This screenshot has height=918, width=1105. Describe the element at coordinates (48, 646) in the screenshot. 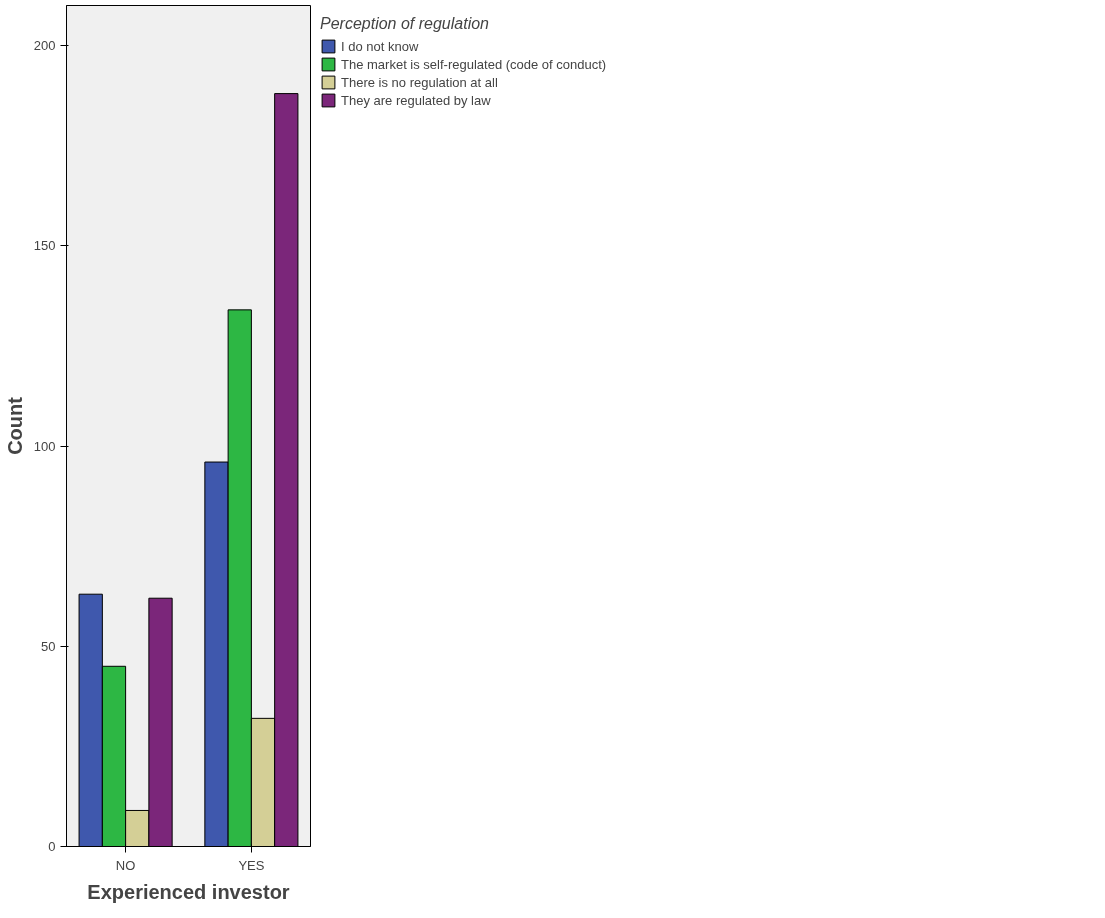

I see `y-tick-label: 50` at that location.